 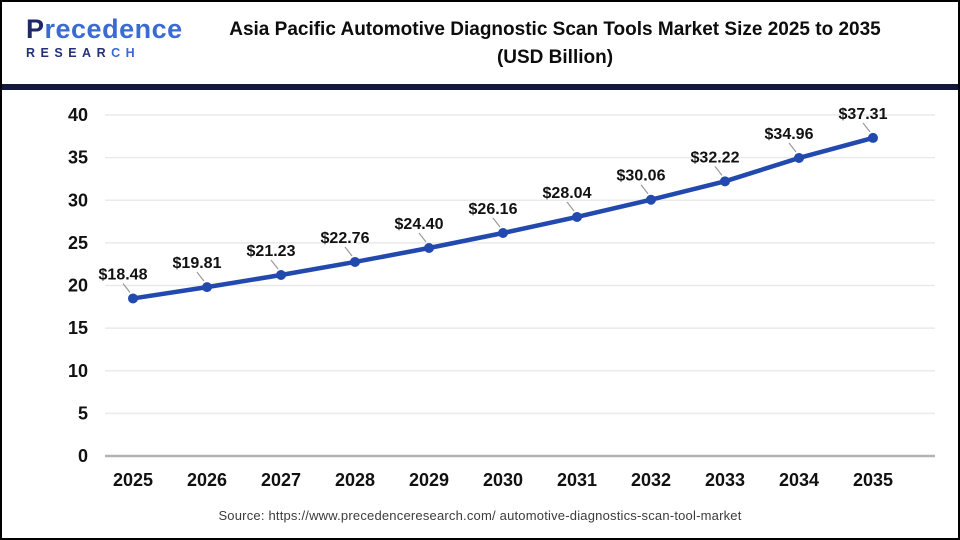 What do you see at coordinates (78, 158) in the screenshot?
I see `y-tick-label: 35` at bounding box center [78, 158].